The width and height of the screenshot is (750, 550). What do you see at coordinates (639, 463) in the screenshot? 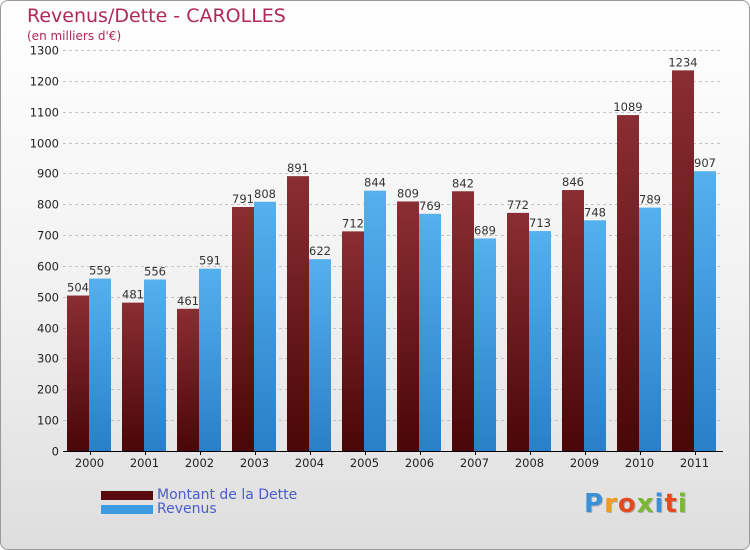
I see `x-tick-label: 2010` at bounding box center [639, 463].